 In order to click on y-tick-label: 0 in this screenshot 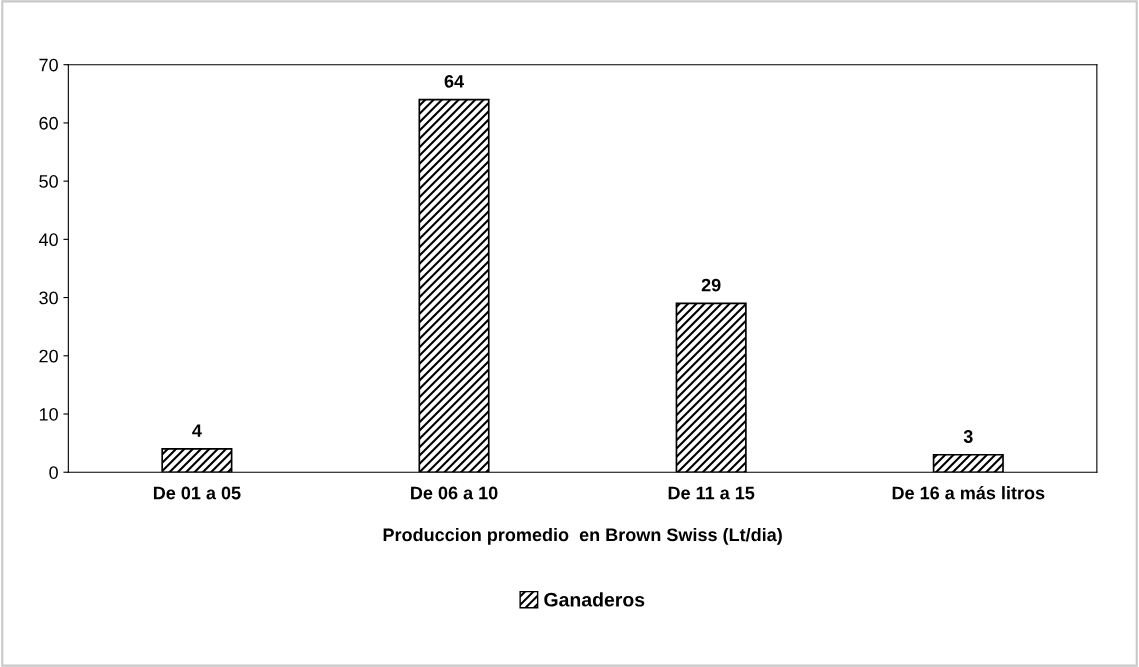, I will do `click(53, 472)`.